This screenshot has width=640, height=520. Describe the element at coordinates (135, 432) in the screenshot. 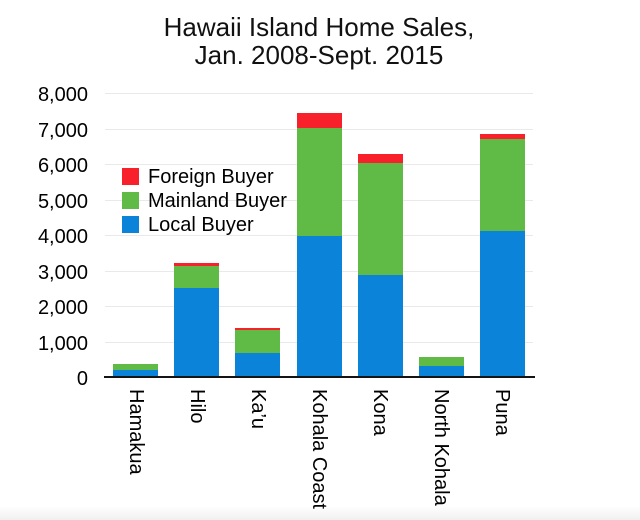

I see `x-tick-label-hamakua: Hamakua` at that location.